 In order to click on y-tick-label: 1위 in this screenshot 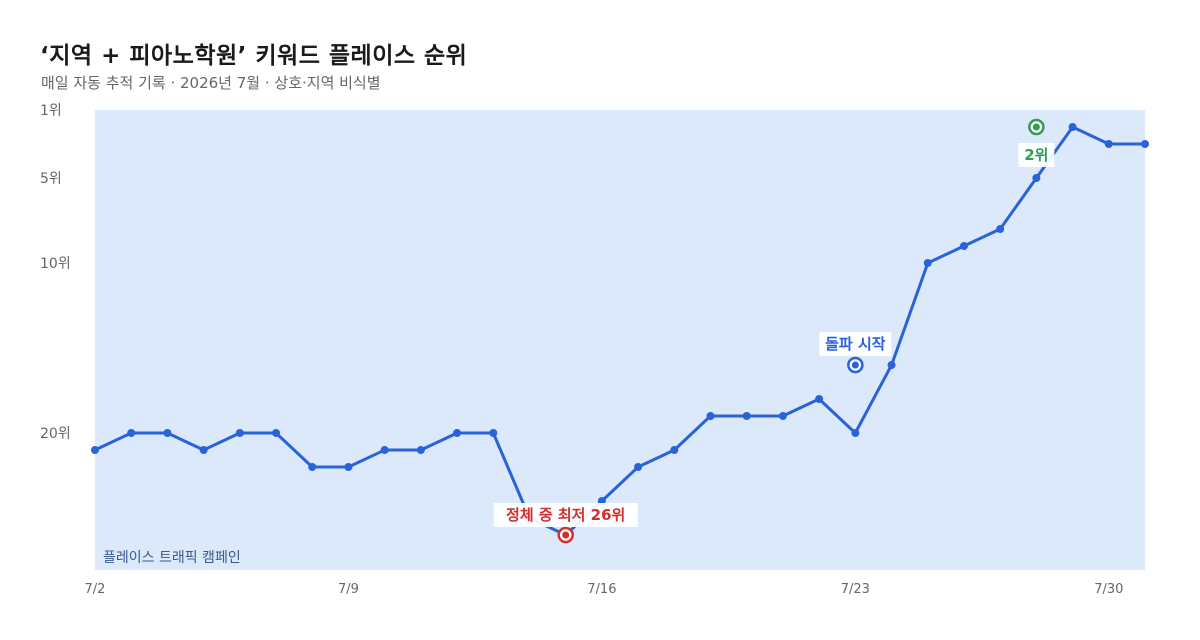, I will do `click(51, 111)`.